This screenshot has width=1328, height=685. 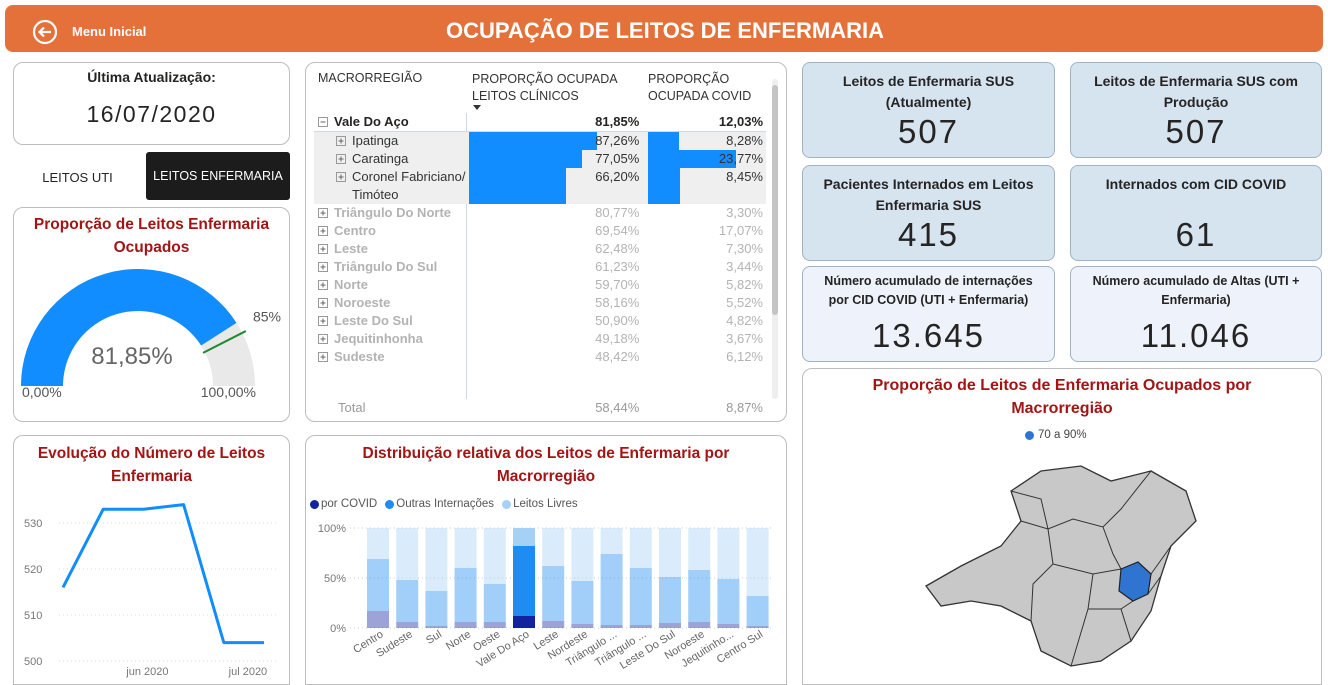 What do you see at coordinates (744, 302) in the screenshot?
I see `value-label: 5,52%` at bounding box center [744, 302].